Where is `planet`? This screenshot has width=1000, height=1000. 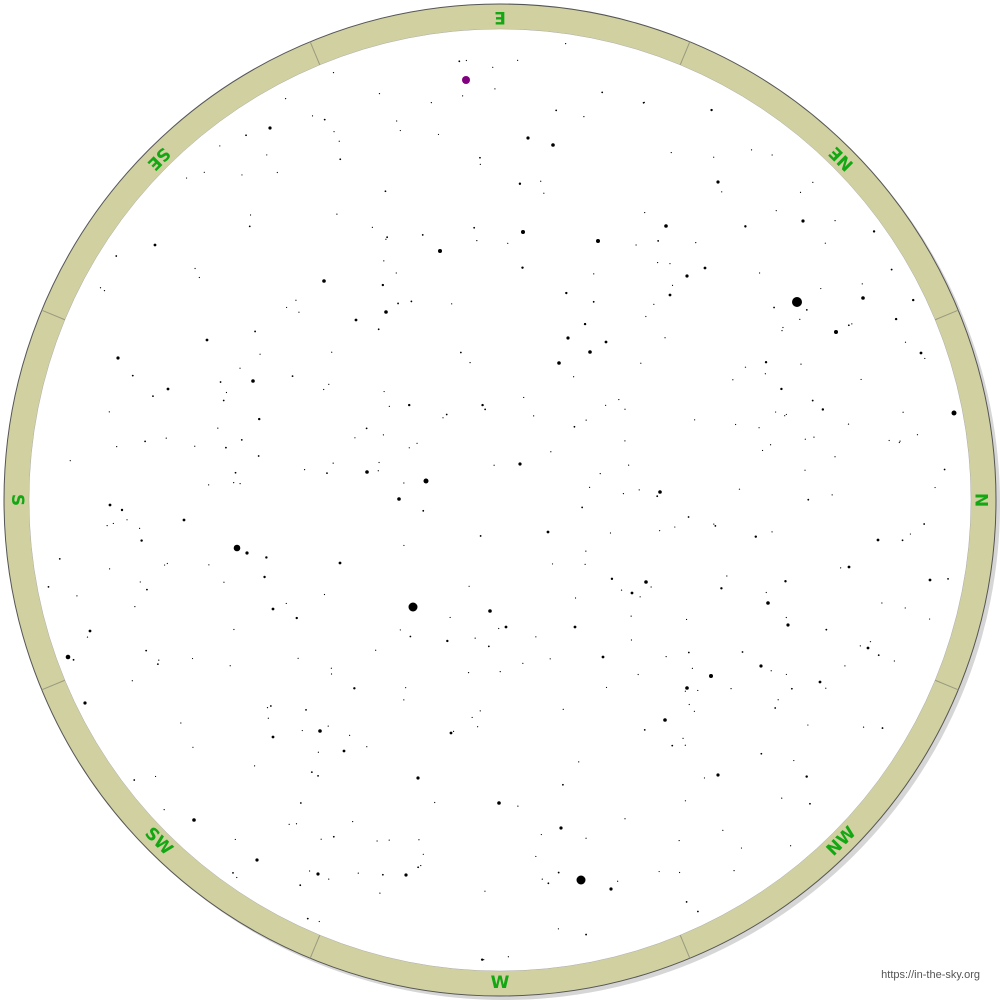
planet is located at coordinates (466, 80).